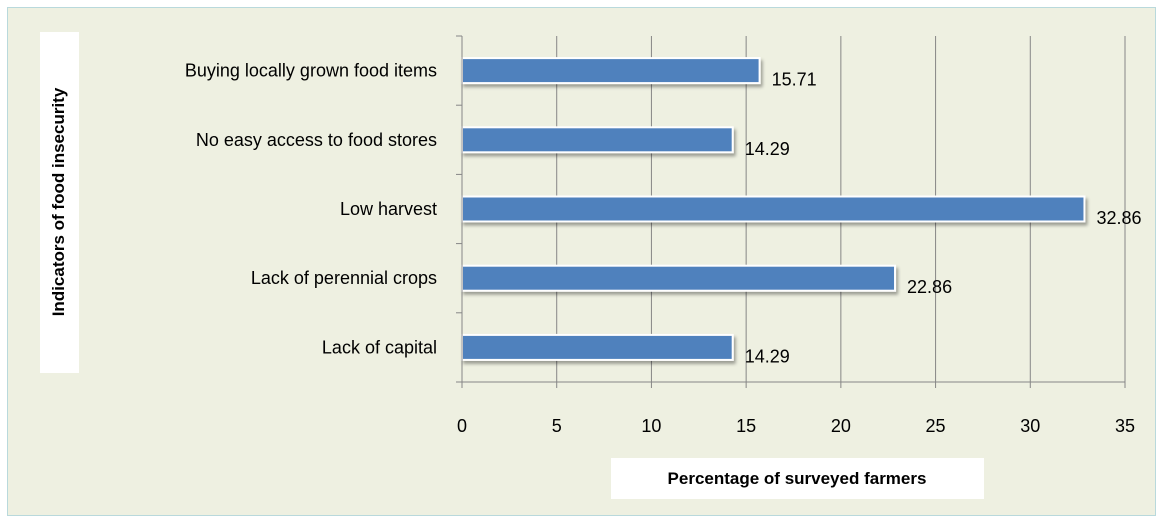 The image size is (1161, 522). I want to click on x-tick-label: 25, so click(936, 426).